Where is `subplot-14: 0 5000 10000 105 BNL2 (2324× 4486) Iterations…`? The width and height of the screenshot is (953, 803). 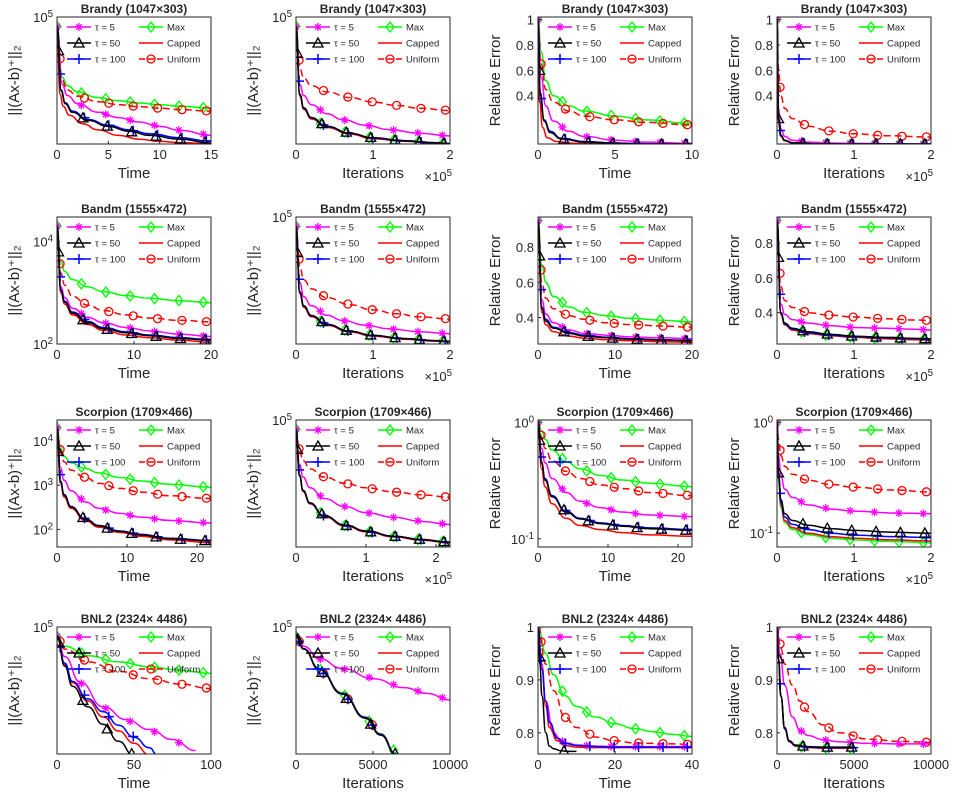
subplot-14: 0 5000 10000 105 BNL2 (2324× 4486) Iterations… is located at coordinates (356, 702).